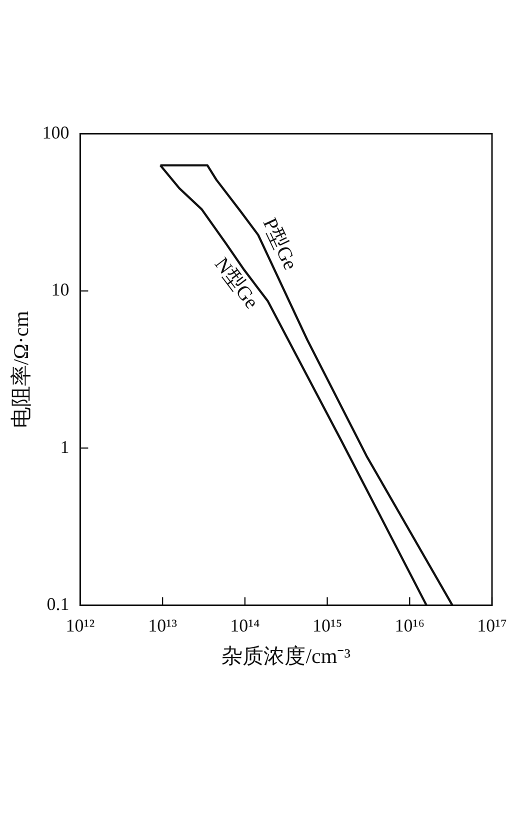 This screenshot has height=817, width=516. I want to click on x-tick-label: 10¹⁵, so click(327, 626).